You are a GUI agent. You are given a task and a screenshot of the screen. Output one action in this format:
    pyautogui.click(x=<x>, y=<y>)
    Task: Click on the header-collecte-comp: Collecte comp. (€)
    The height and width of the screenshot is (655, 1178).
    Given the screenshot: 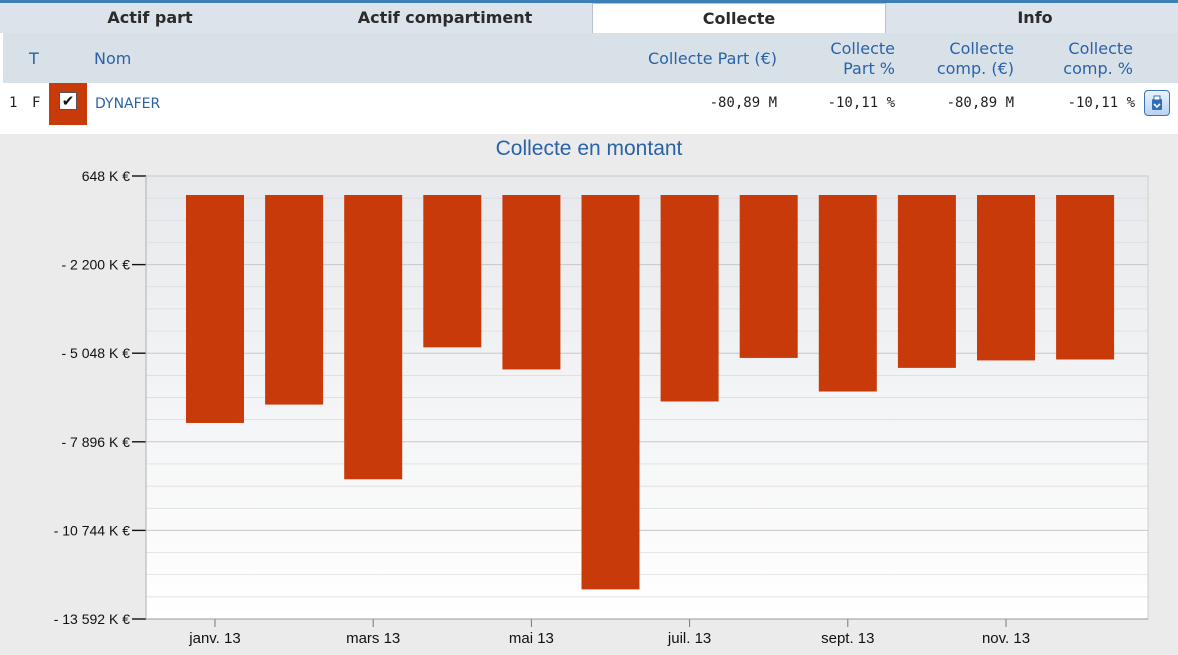 What is the action you would take?
    pyautogui.click(x=958, y=59)
    